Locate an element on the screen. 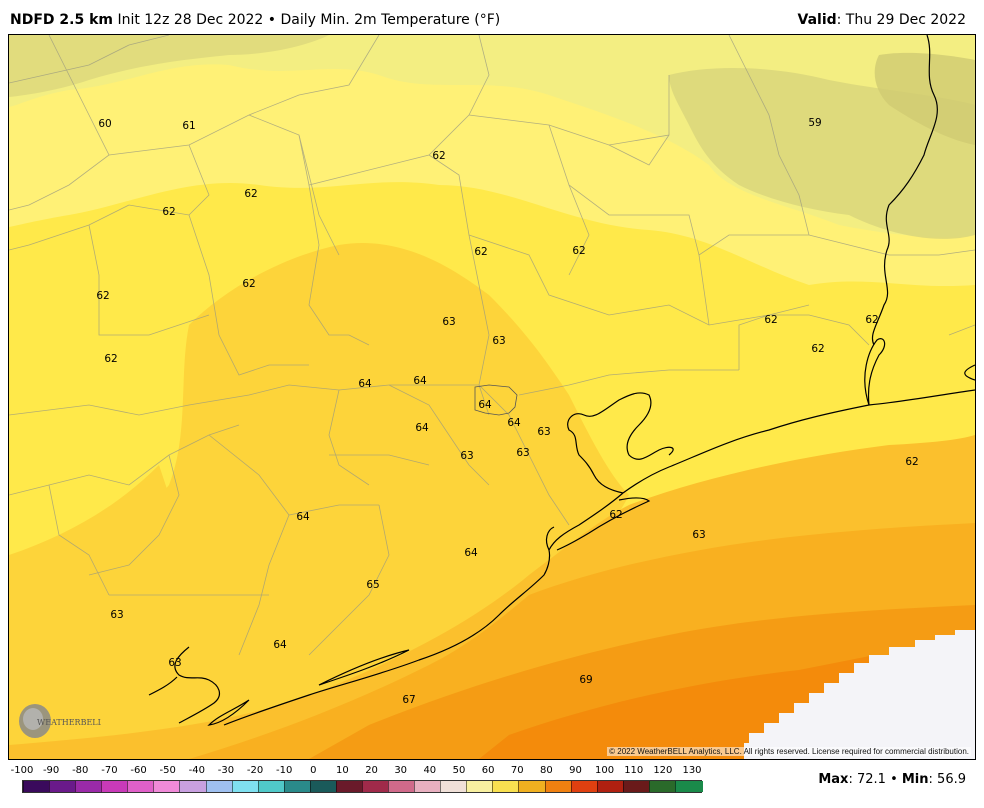  region-gold-west is located at coordinates (99, 565).